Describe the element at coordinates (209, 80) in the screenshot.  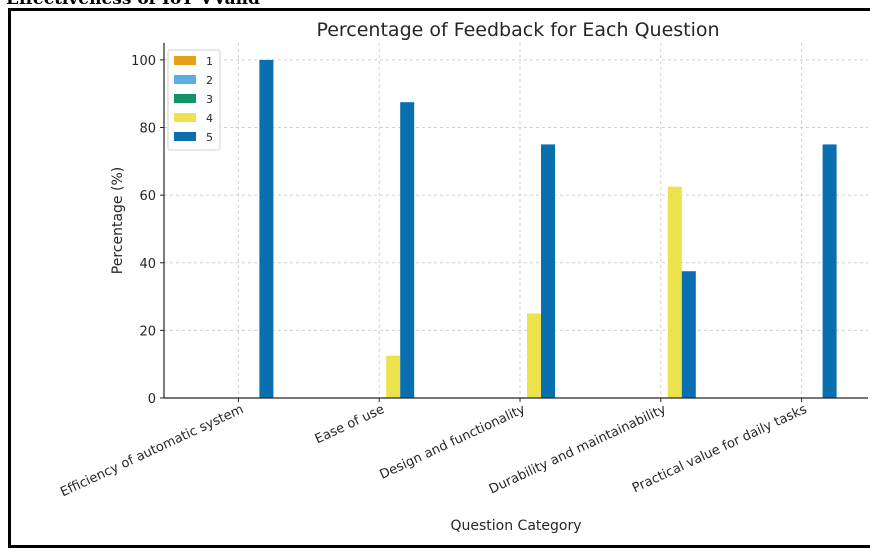
I see `legend-label-2: 2` at that location.